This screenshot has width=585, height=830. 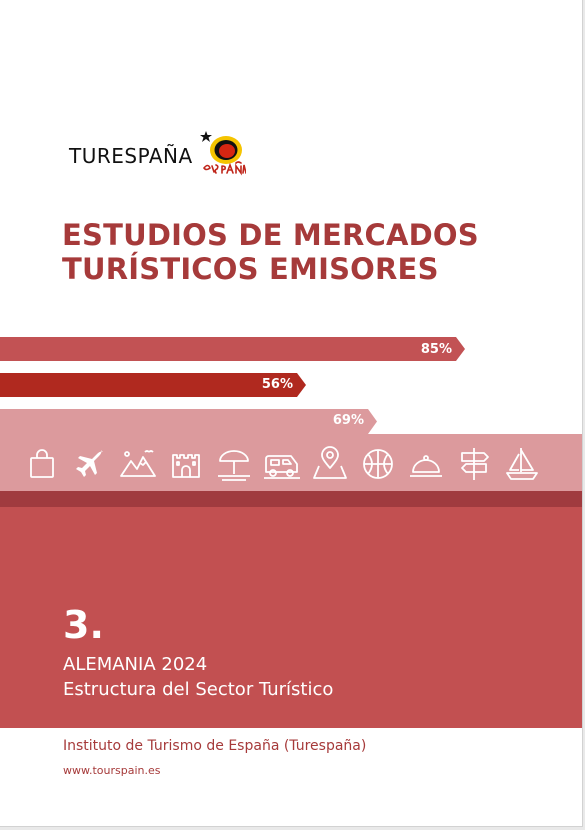 I want to click on percentage-bar-1-fill, so click(x=232, y=349).